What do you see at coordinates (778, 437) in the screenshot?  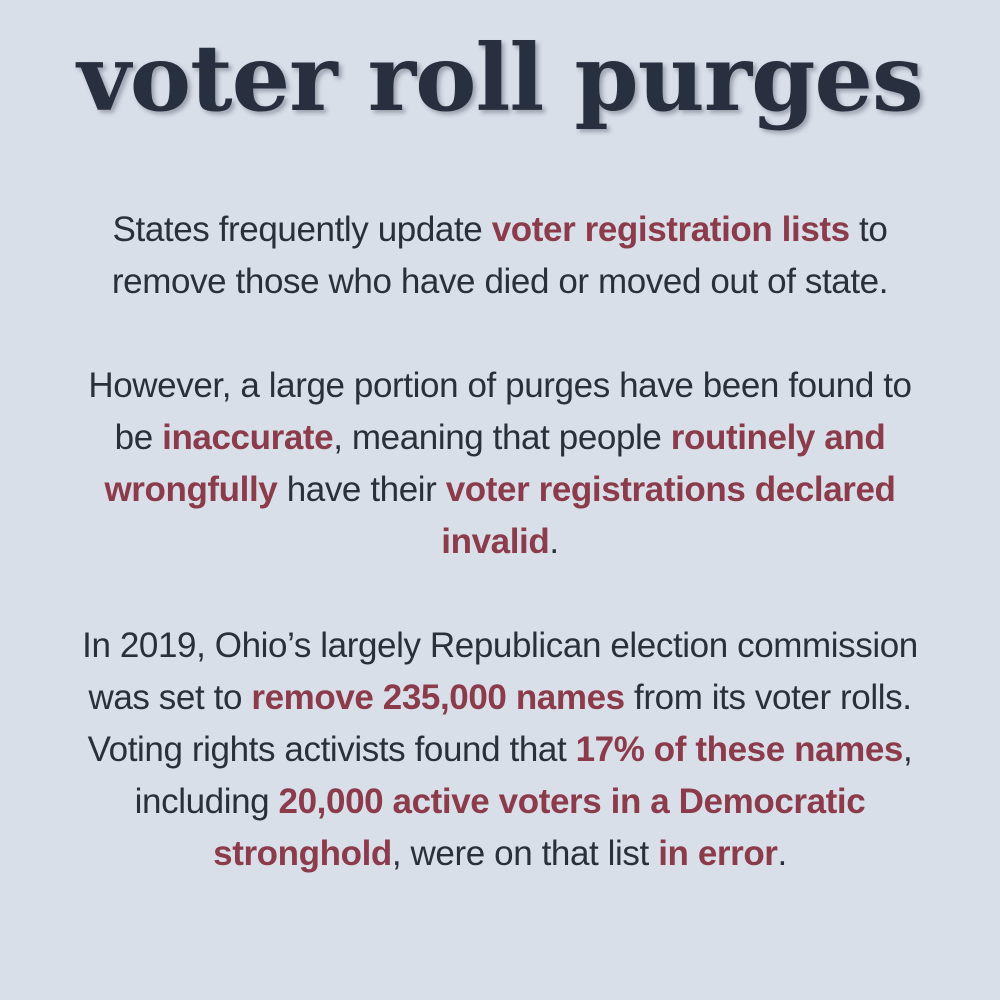 I see `highlight-routinely-and: routinely and` at bounding box center [778, 437].